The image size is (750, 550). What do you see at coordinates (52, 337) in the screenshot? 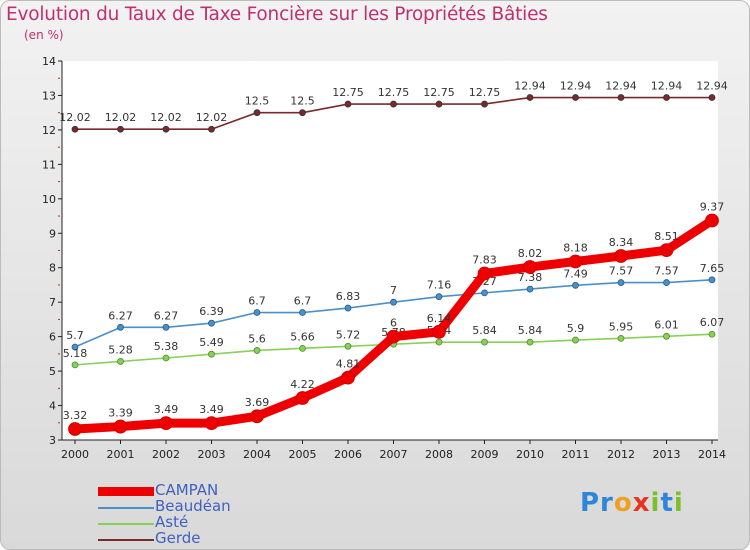
I see `y-tick-label: 6` at bounding box center [52, 337].